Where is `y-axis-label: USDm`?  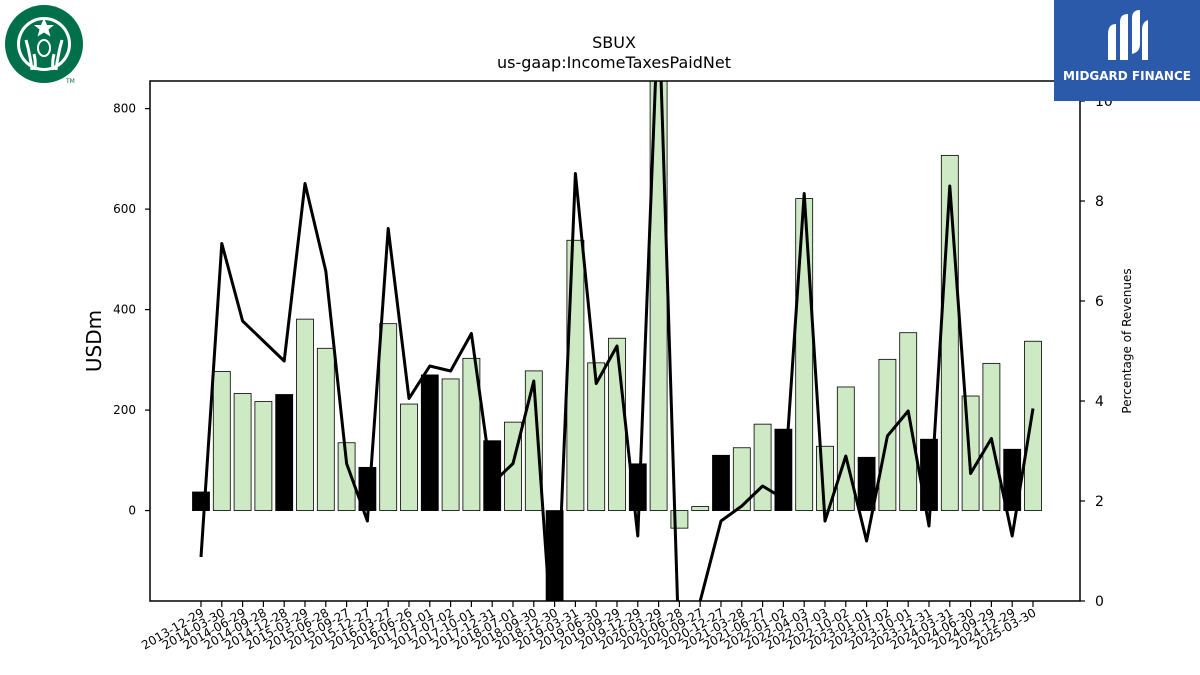 y-axis-label: USDm is located at coordinates (94, 341).